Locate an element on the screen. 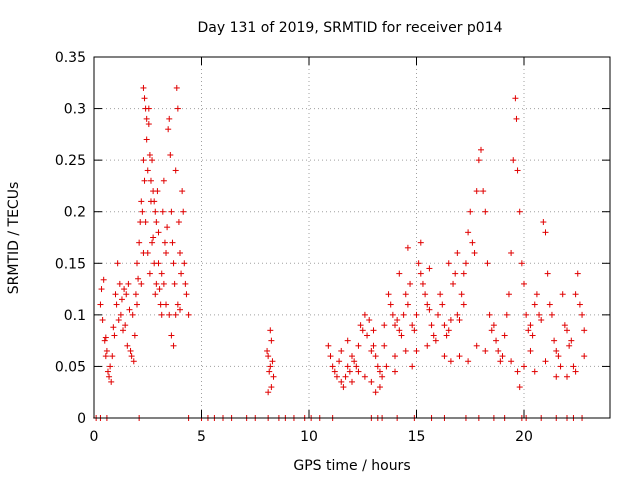  y-tick-label: 0.15 is located at coordinates (70, 264).